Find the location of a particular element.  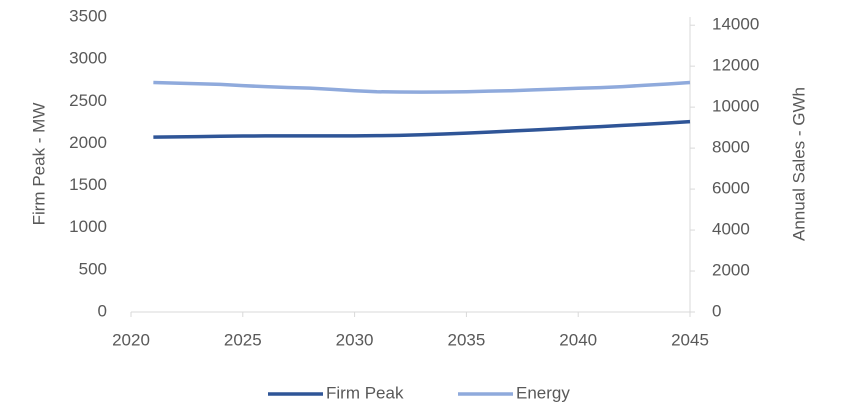

y-tick-label: 500 is located at coordinates (93, 268).